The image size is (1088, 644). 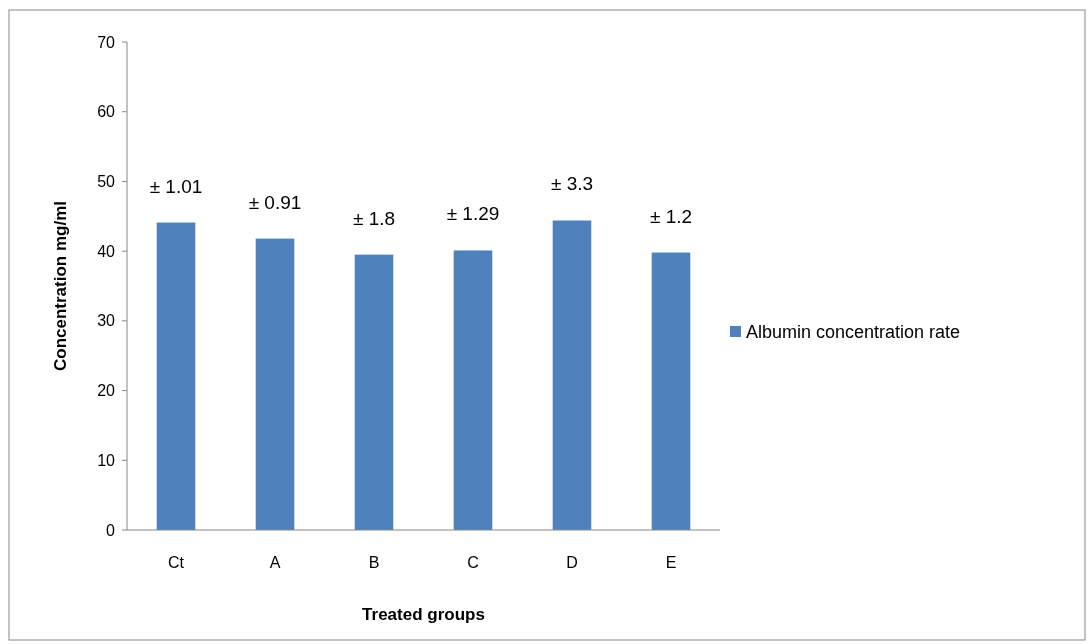 I want to click on annotation: ± 3.3, so click(x=572, y=184).